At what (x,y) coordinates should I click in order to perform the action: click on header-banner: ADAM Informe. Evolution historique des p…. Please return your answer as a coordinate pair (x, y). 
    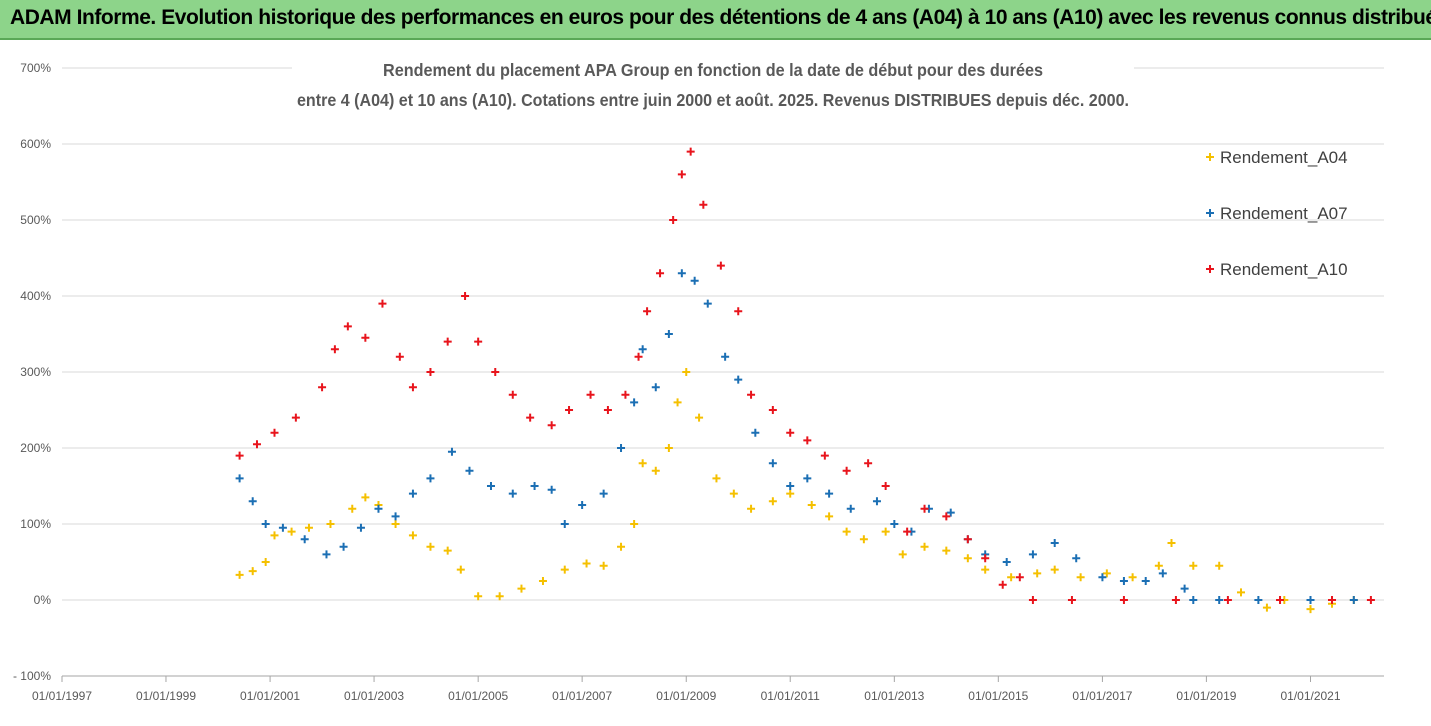
    Looking at the image, I should click on (715, 20).